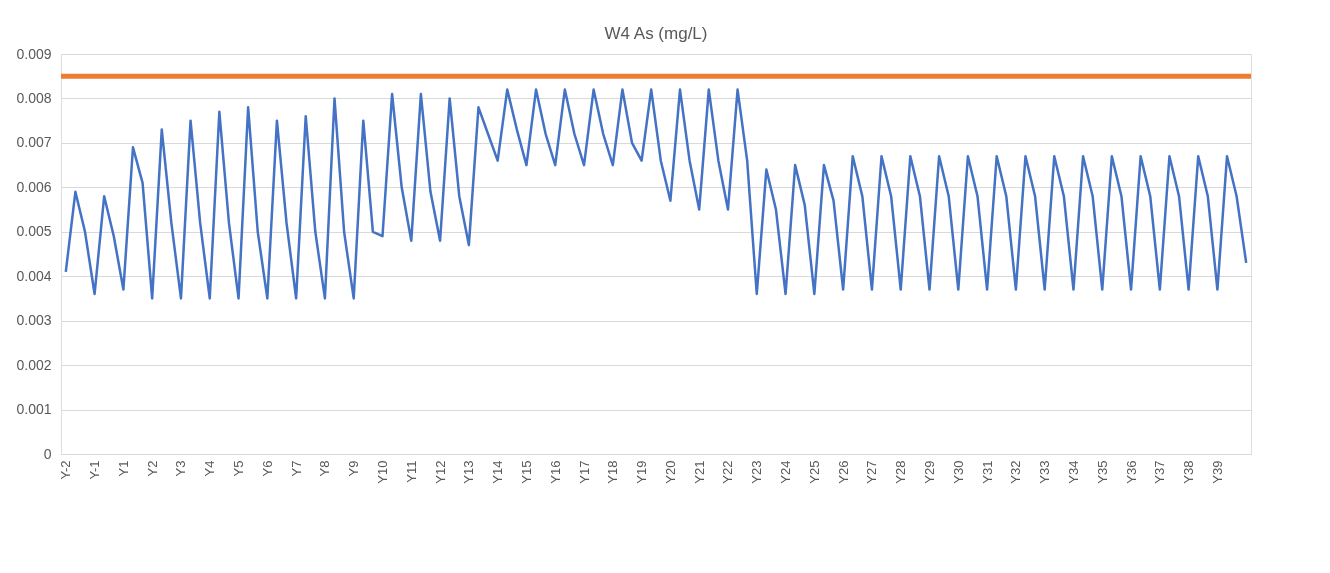 The width and height of the screenshot is (1330, 573). What do you see at coordinates (34, 320) in the screenshot?
I see `y-tick-label: 0.003` at bounding box center [34, 320].